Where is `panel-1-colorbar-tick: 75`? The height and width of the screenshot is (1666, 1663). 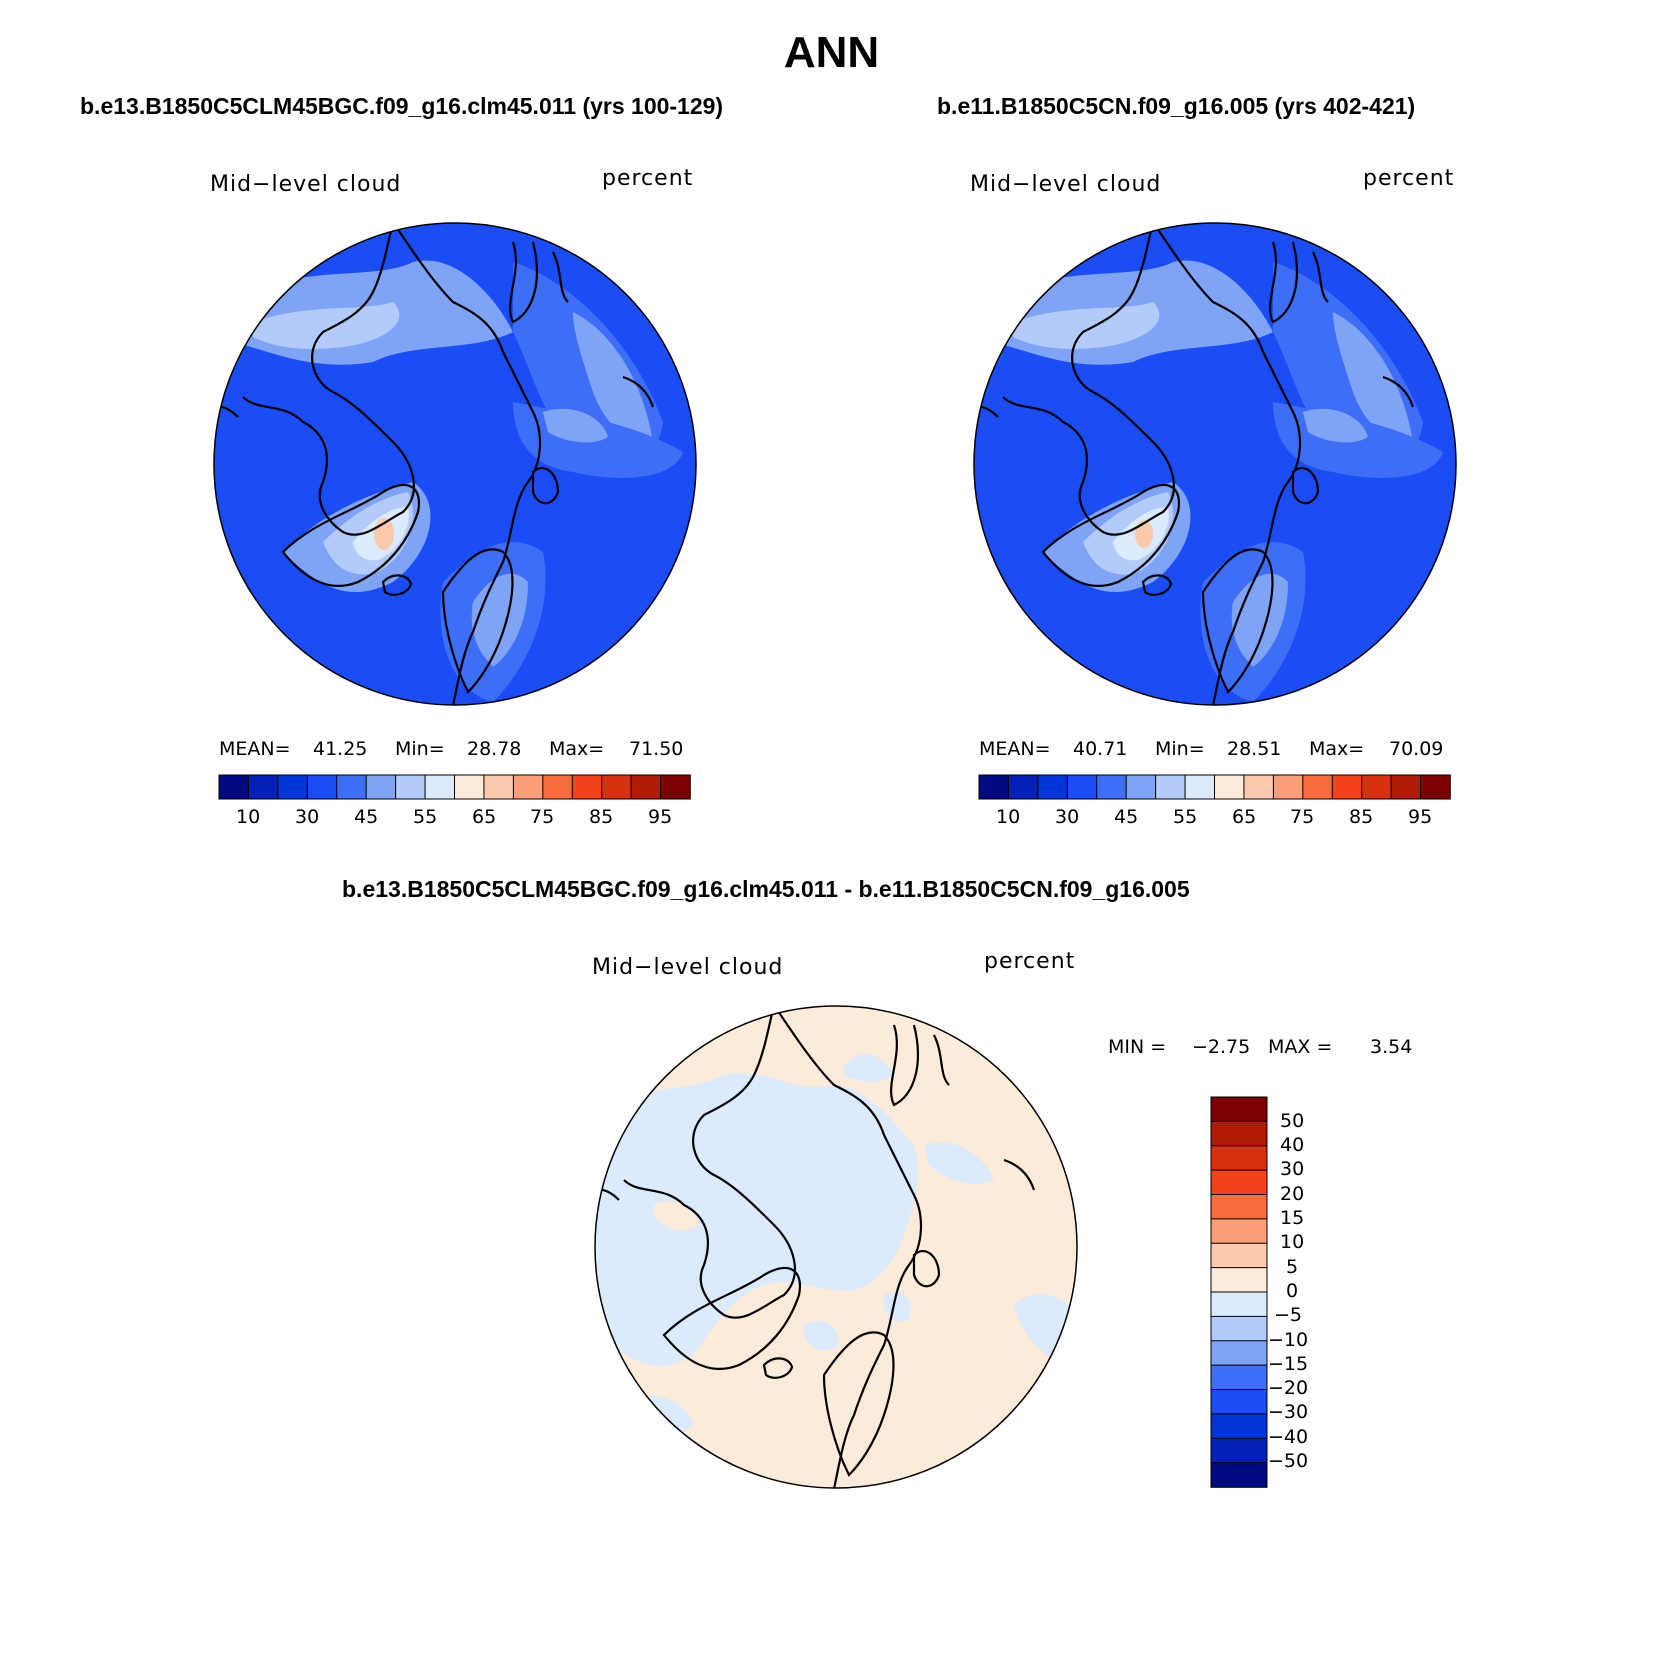
panel-1-colorbar-tick: 75 is located at coordinates (542, 817).